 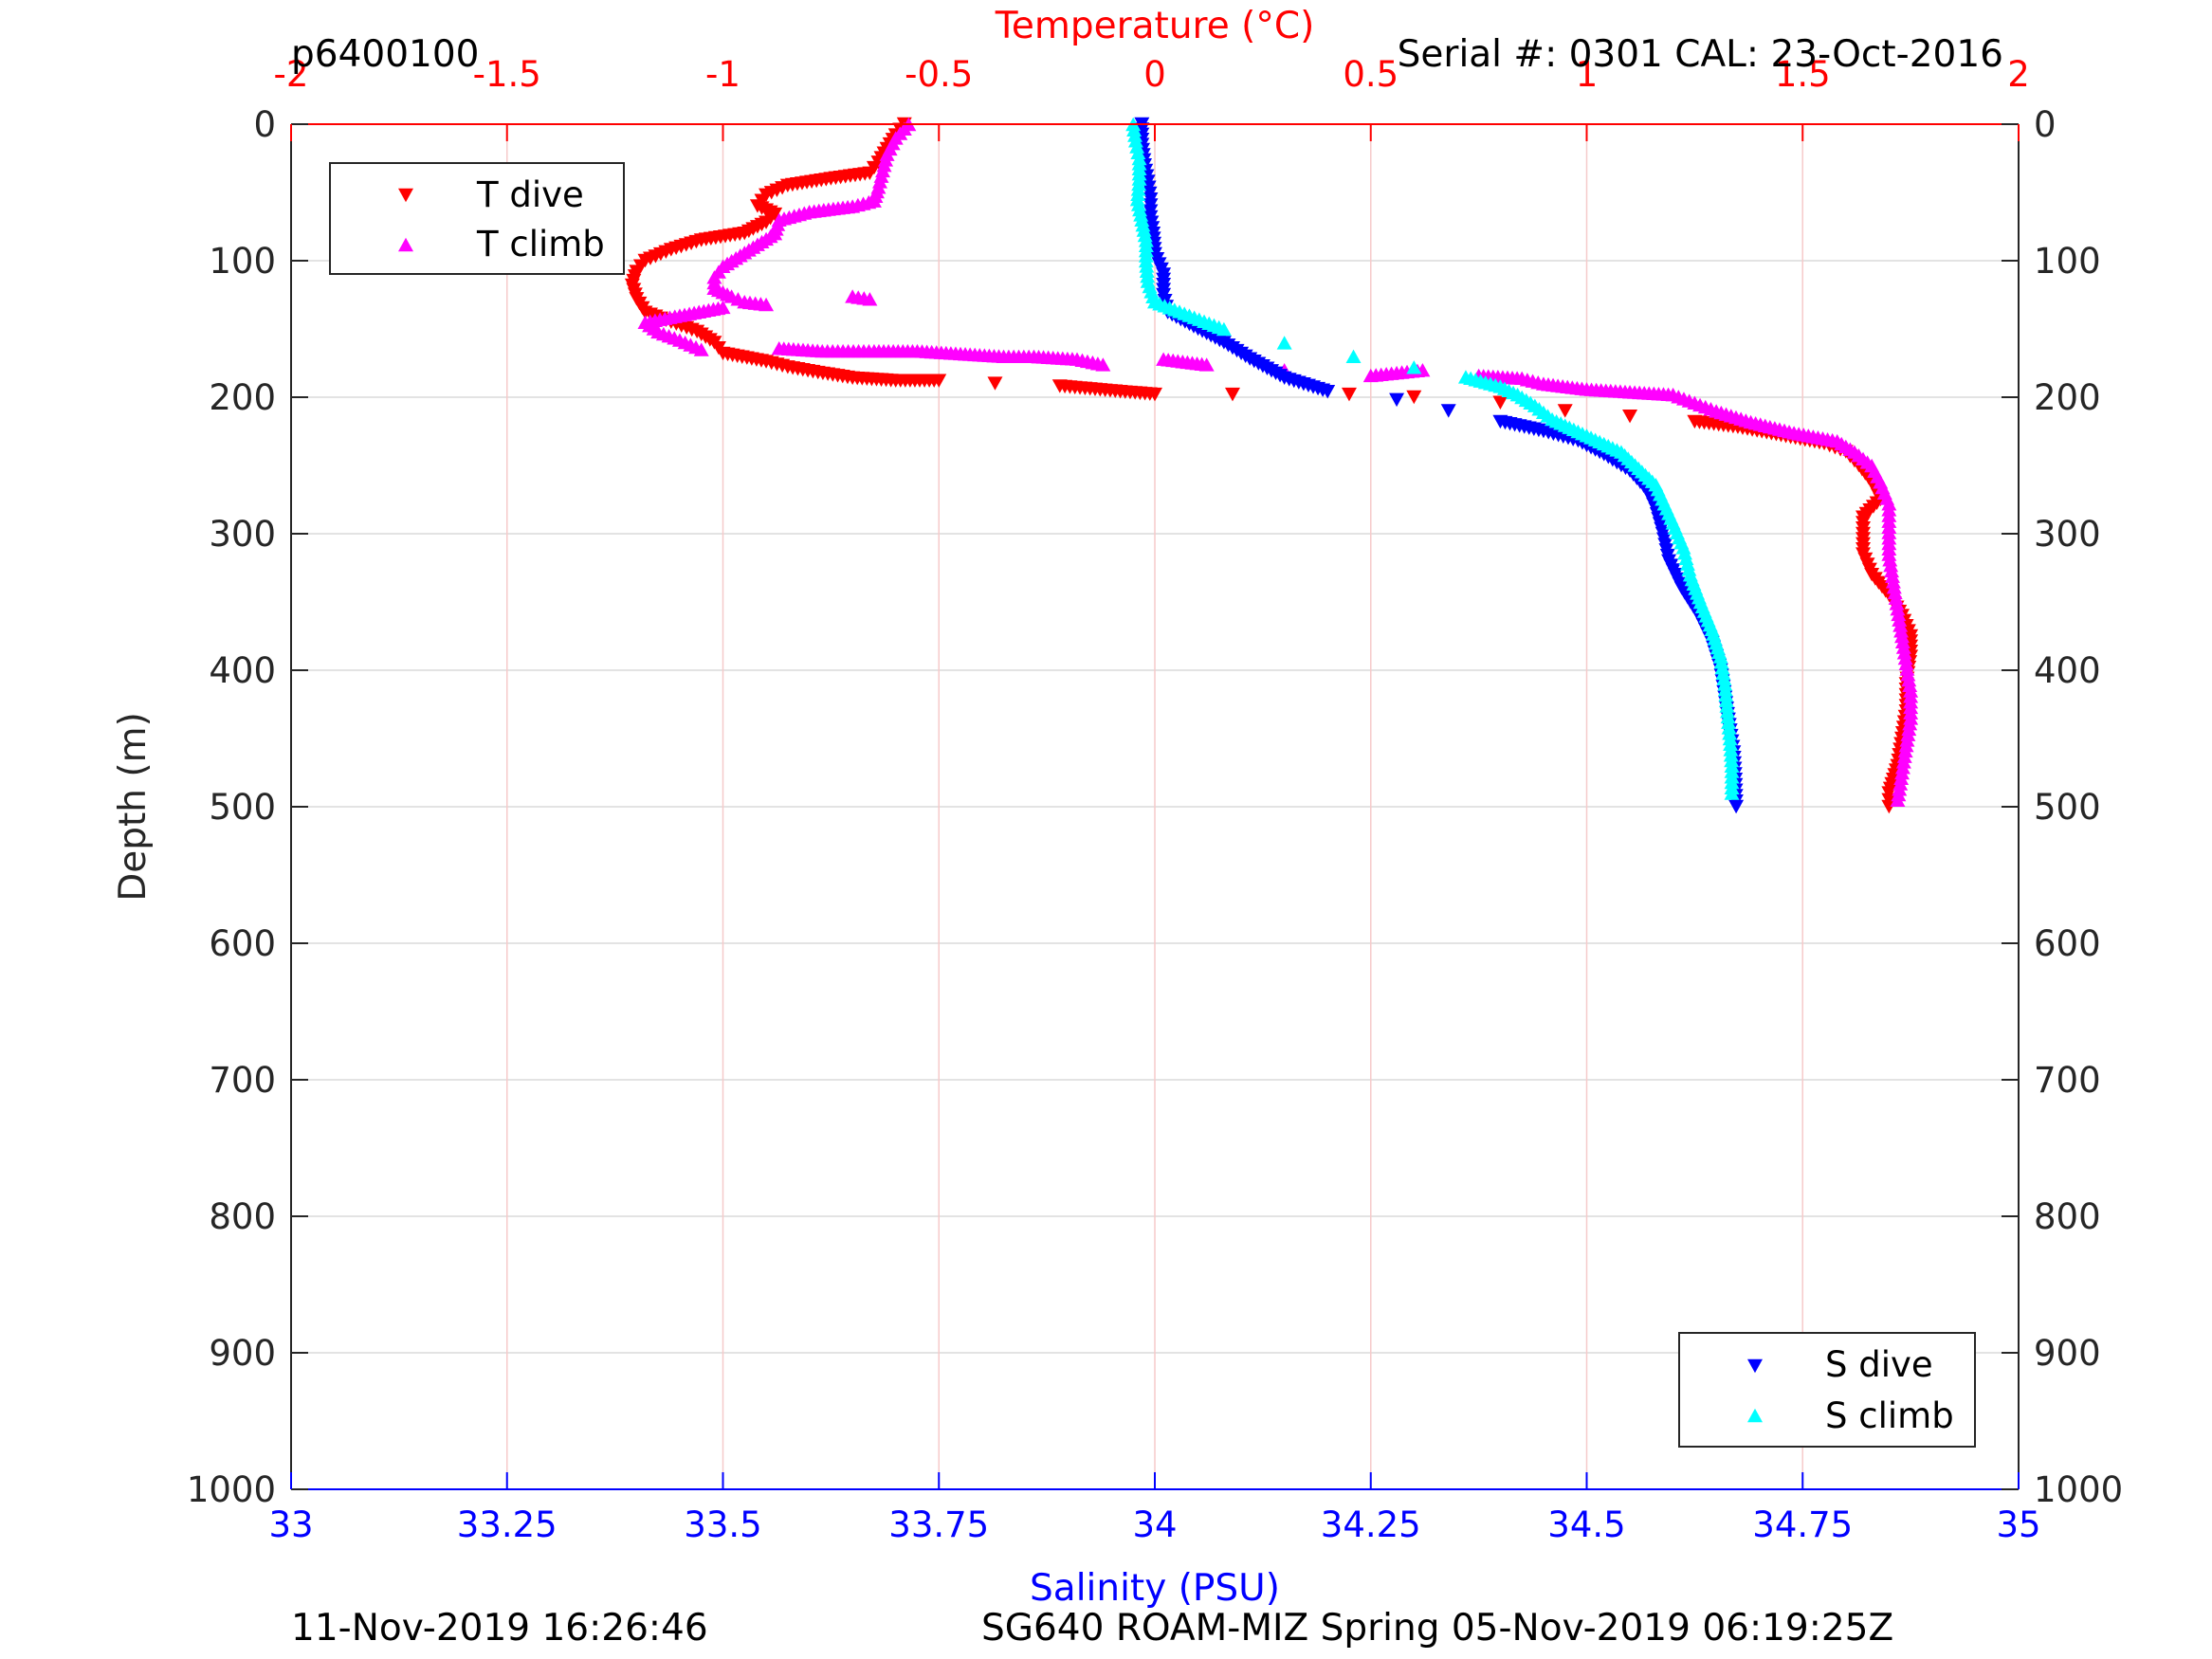 What do you see at coordinates (1586, 1524) in the screenshot?
I see `salinity-tick-label: 34.5` at bounding box center [1586, 1524].